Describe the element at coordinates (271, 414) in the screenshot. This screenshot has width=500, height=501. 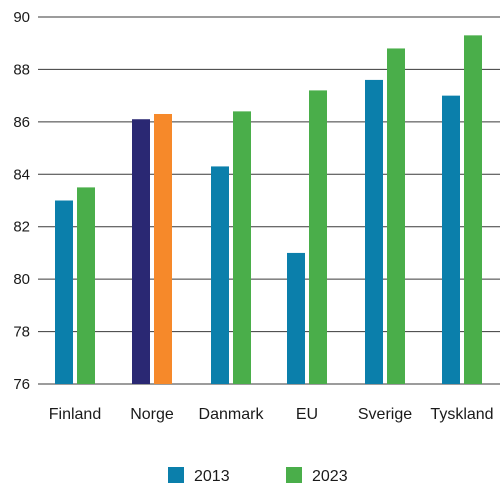
I see `x-axis-labels: Finland Norge Danmark EU Sverige Tyskland` at that location.